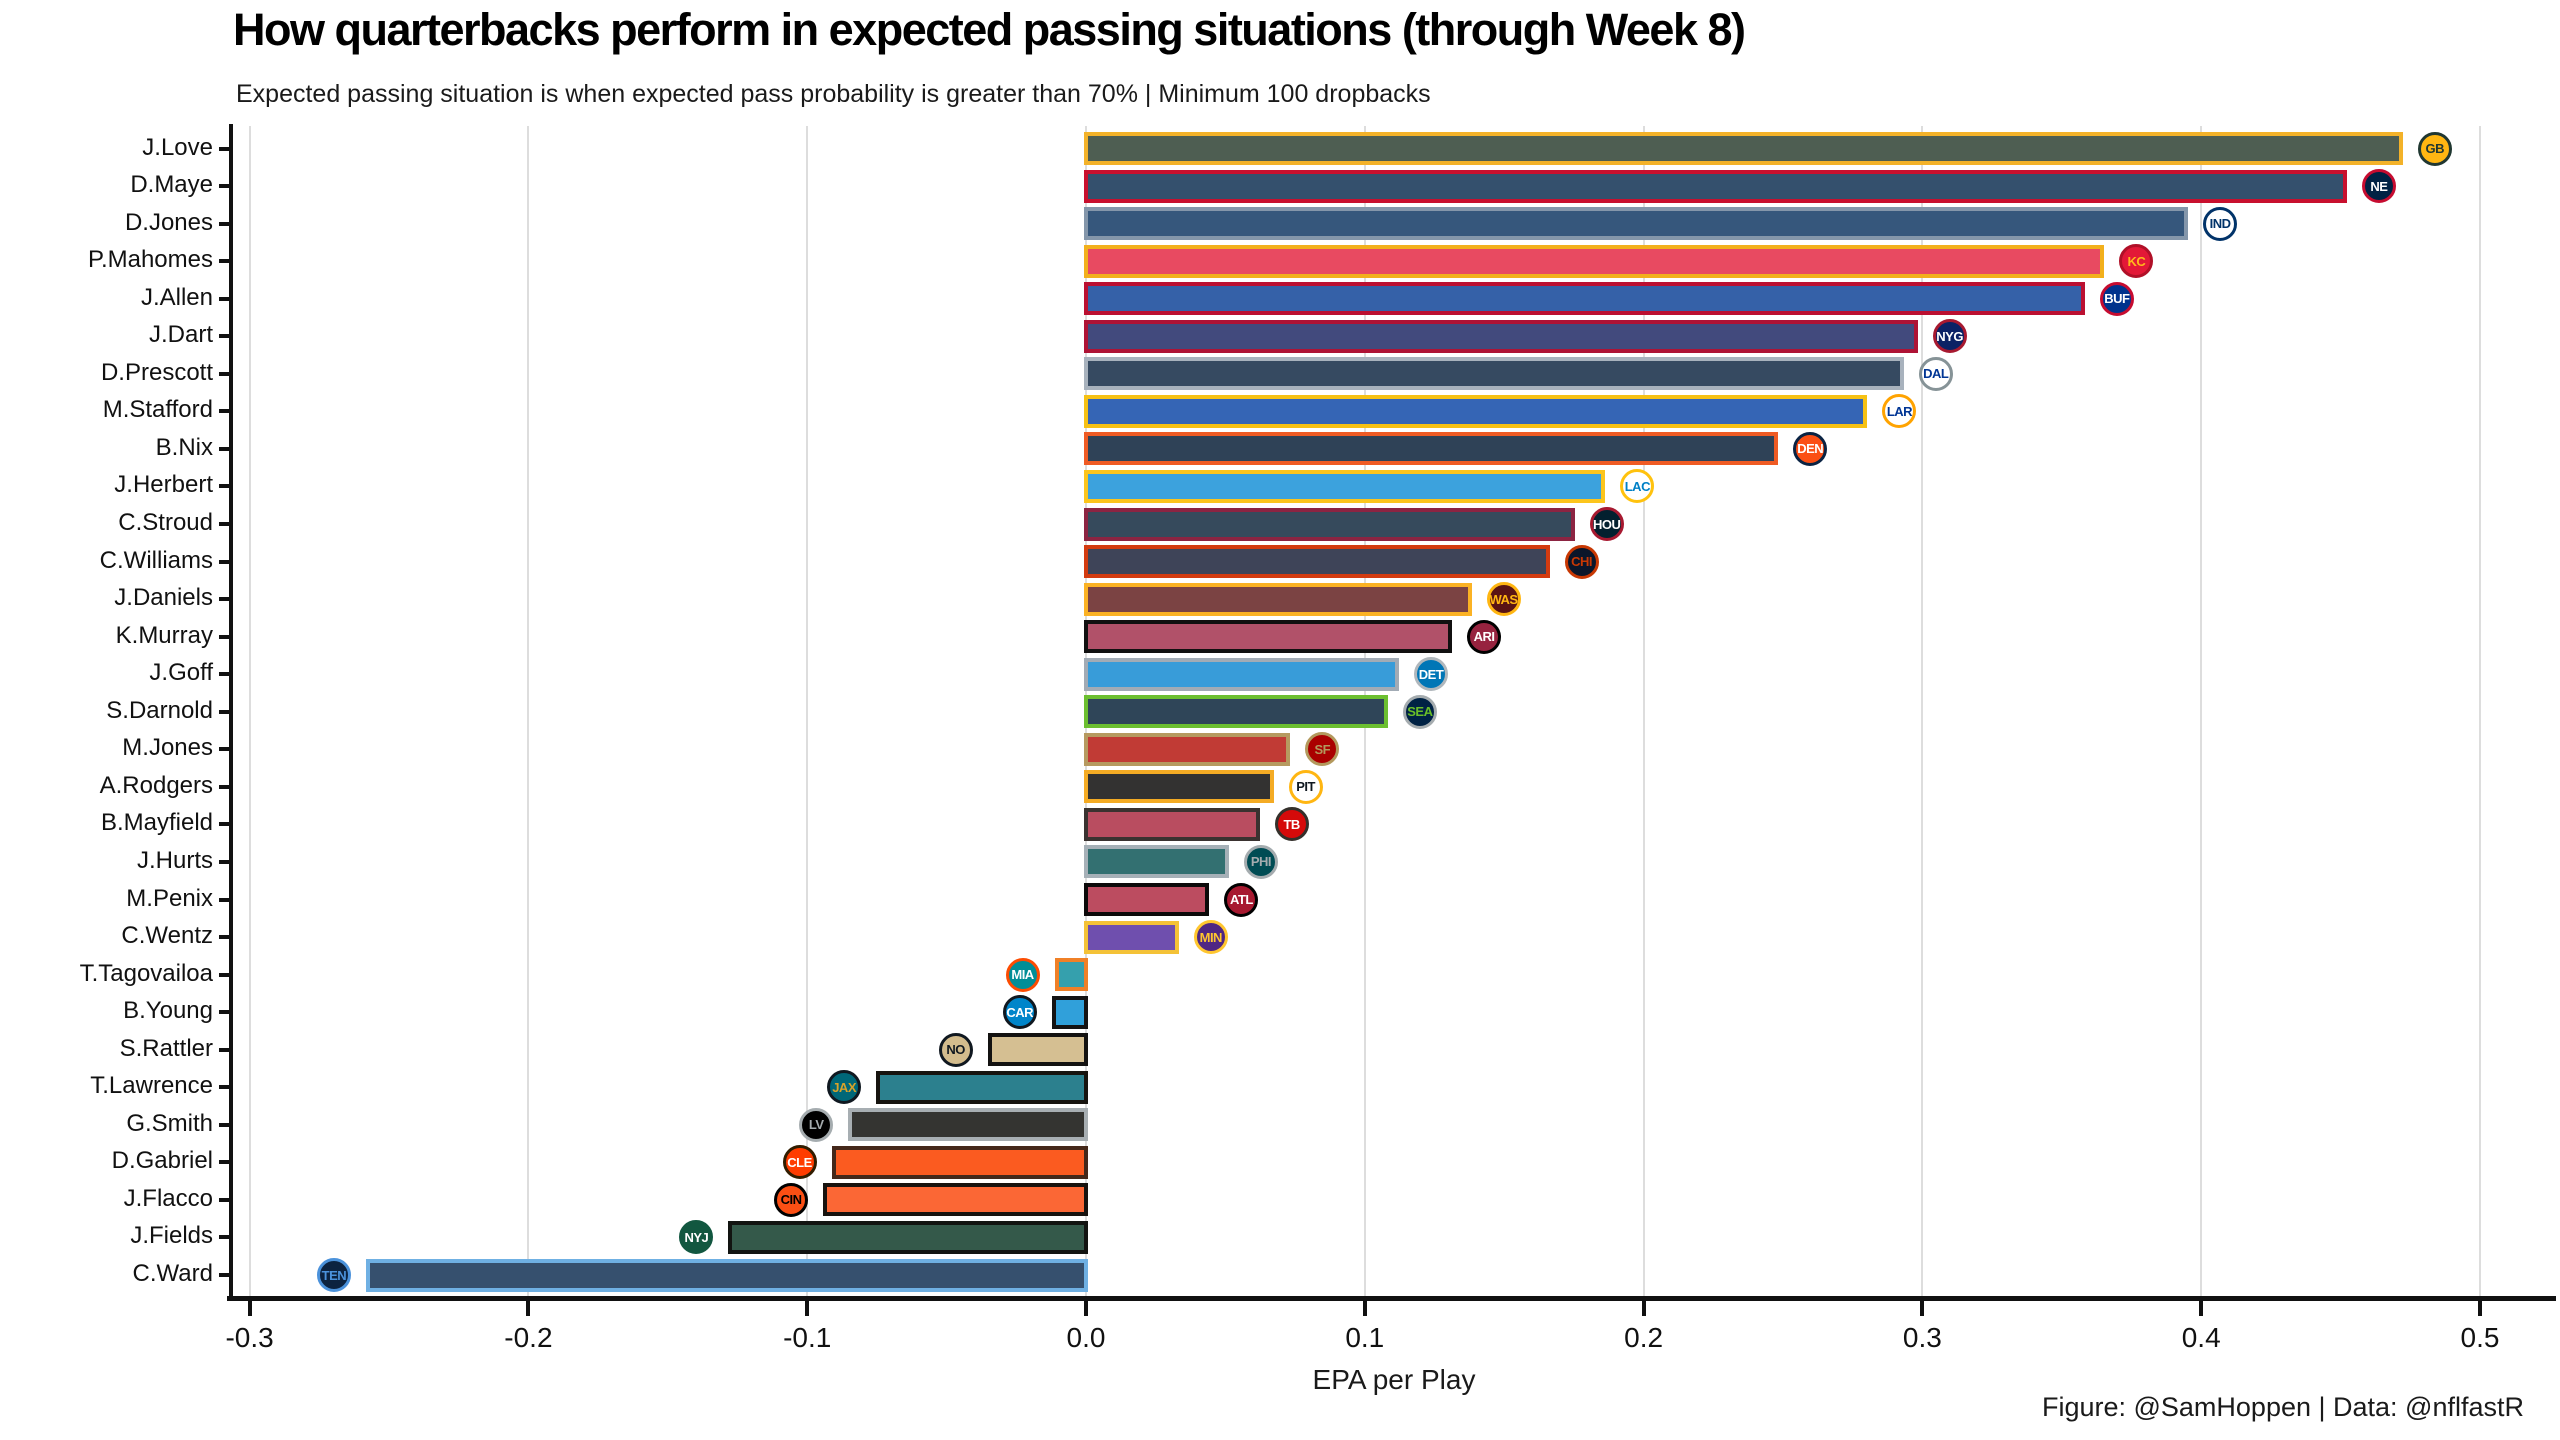 This screenshot has width=2560, height=1440. Describe the element at coordinates (249, 711) in the screenshot. I see `gridline--0.3` at that location.